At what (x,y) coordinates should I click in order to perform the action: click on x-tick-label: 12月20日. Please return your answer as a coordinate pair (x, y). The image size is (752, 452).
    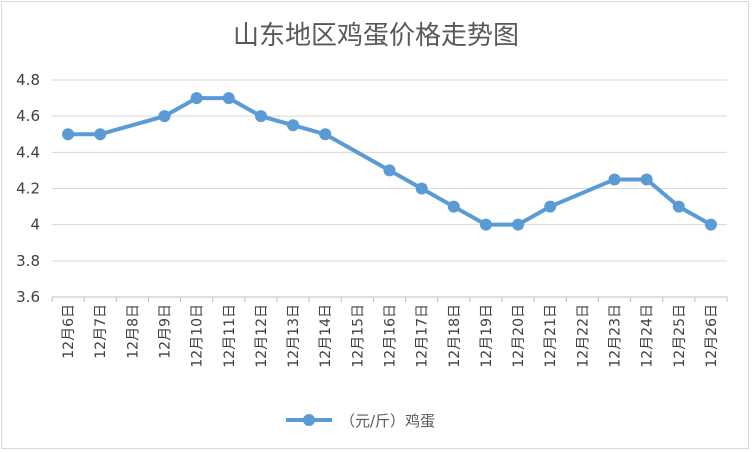
    Looking at the image, I should click on (519, 336).